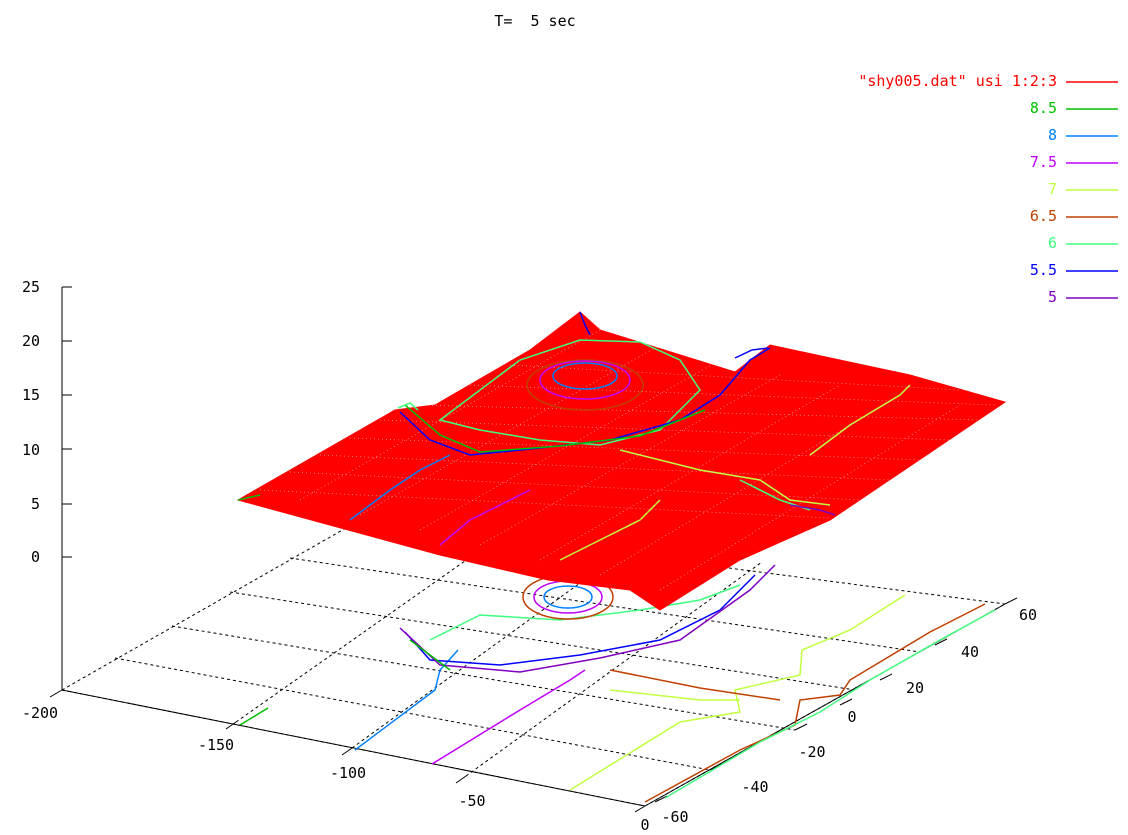 Image resolution: width=1128 pixels, height=835 pixels. What do you see at coordinates (31, 422) in the screenshot?
I see `z-tick-labels: 25 20 15 10 5 0` at bounding box center [31, 422].